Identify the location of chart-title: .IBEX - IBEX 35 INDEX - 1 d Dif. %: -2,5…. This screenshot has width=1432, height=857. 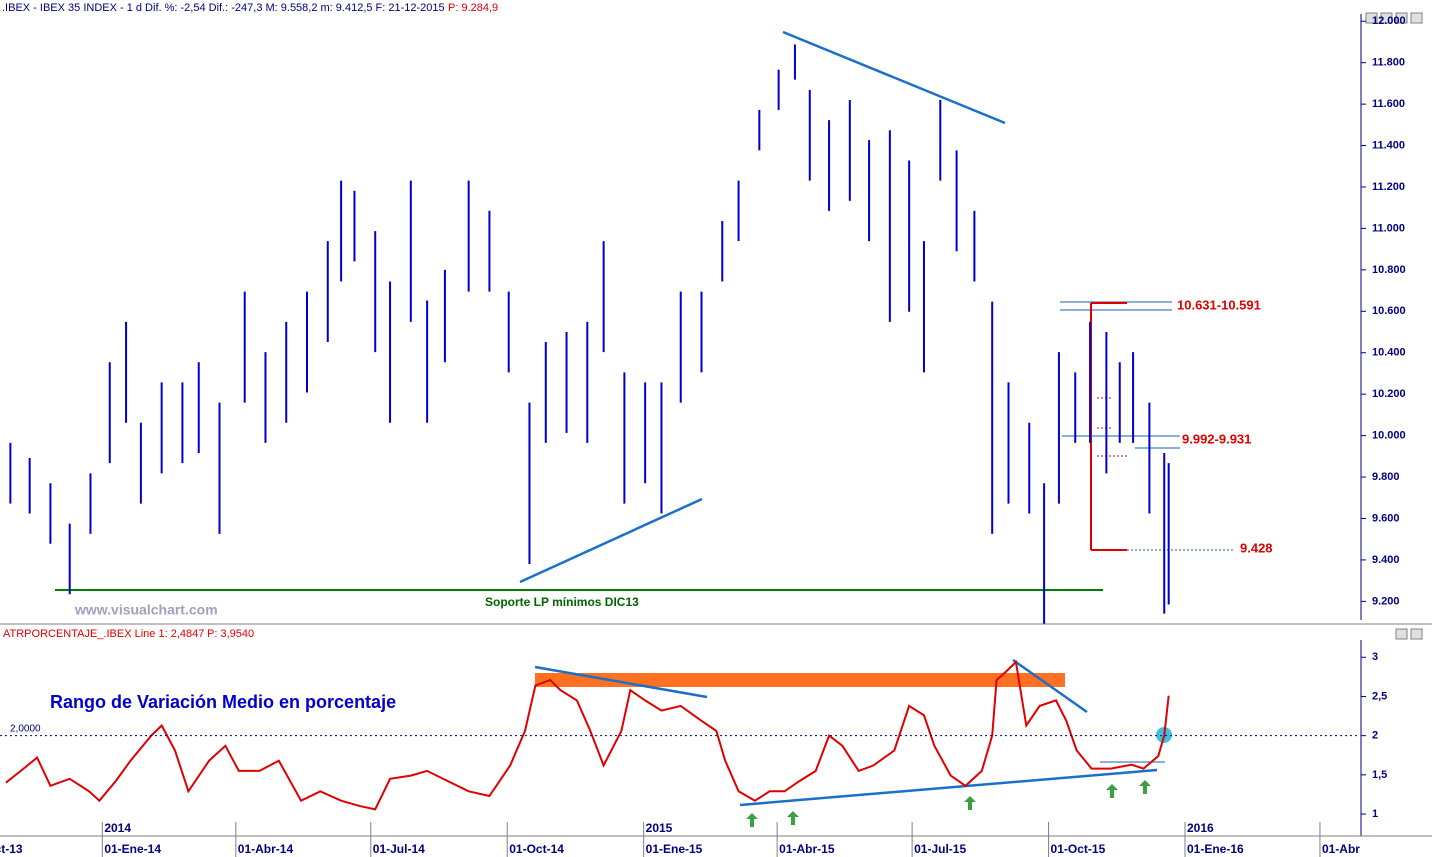
(223, 8).